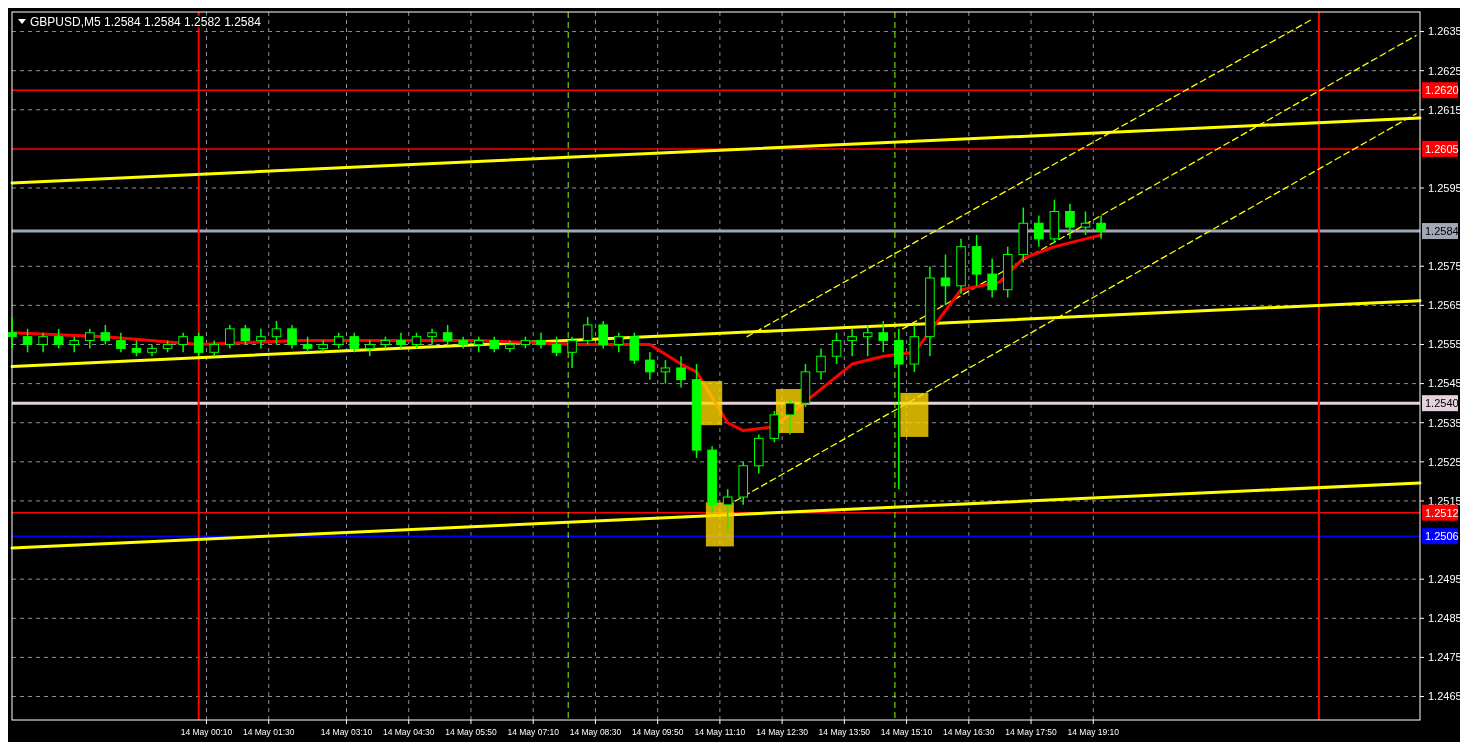 The image size is (1468, 750). What do you see at coordinates (782, 732) in the screenshot?
I see `x-tick-label: 14 May 12:30` at bounding box center [782, 732].